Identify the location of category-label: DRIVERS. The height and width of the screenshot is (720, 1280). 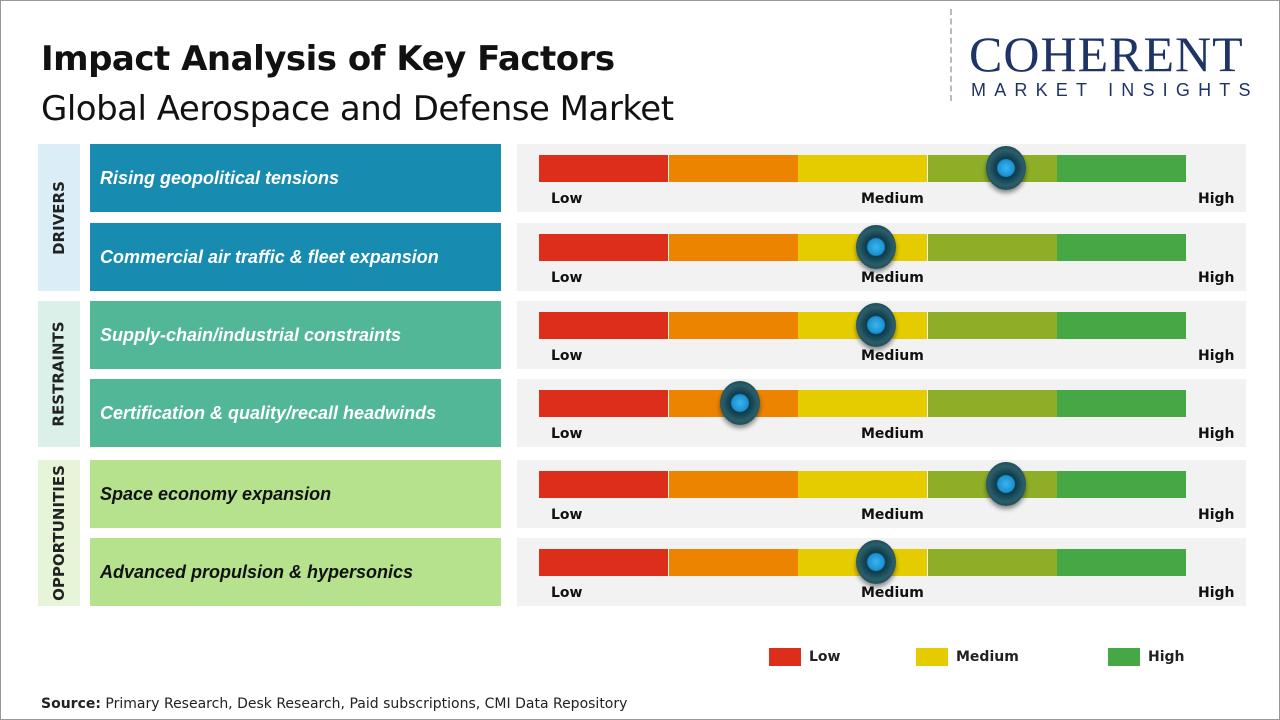
(59, 217).